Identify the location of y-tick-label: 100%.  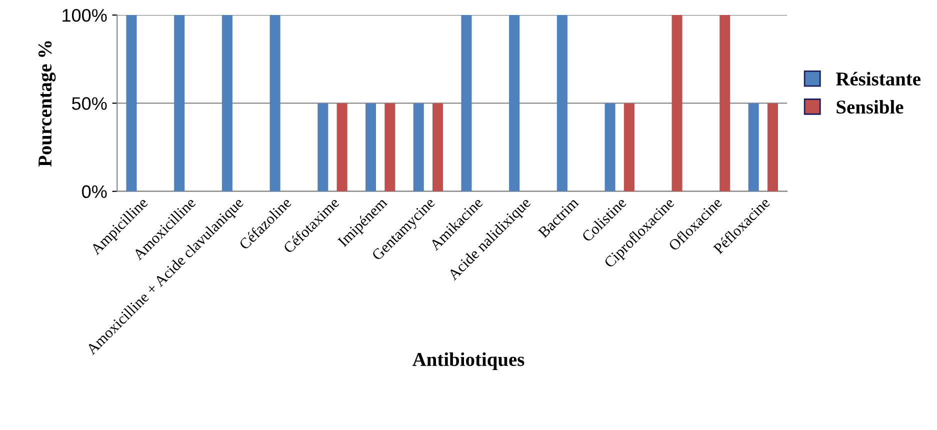
(84, 15).